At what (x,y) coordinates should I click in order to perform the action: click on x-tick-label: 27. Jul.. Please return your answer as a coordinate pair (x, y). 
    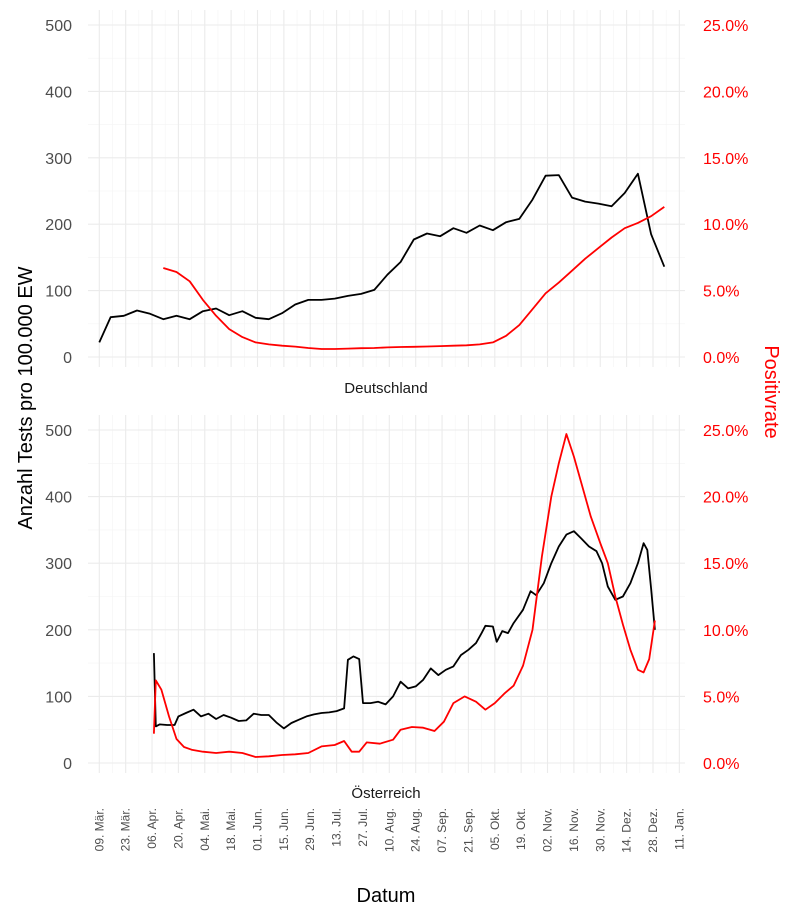
    Looking at the image, I should click on (363, 827).